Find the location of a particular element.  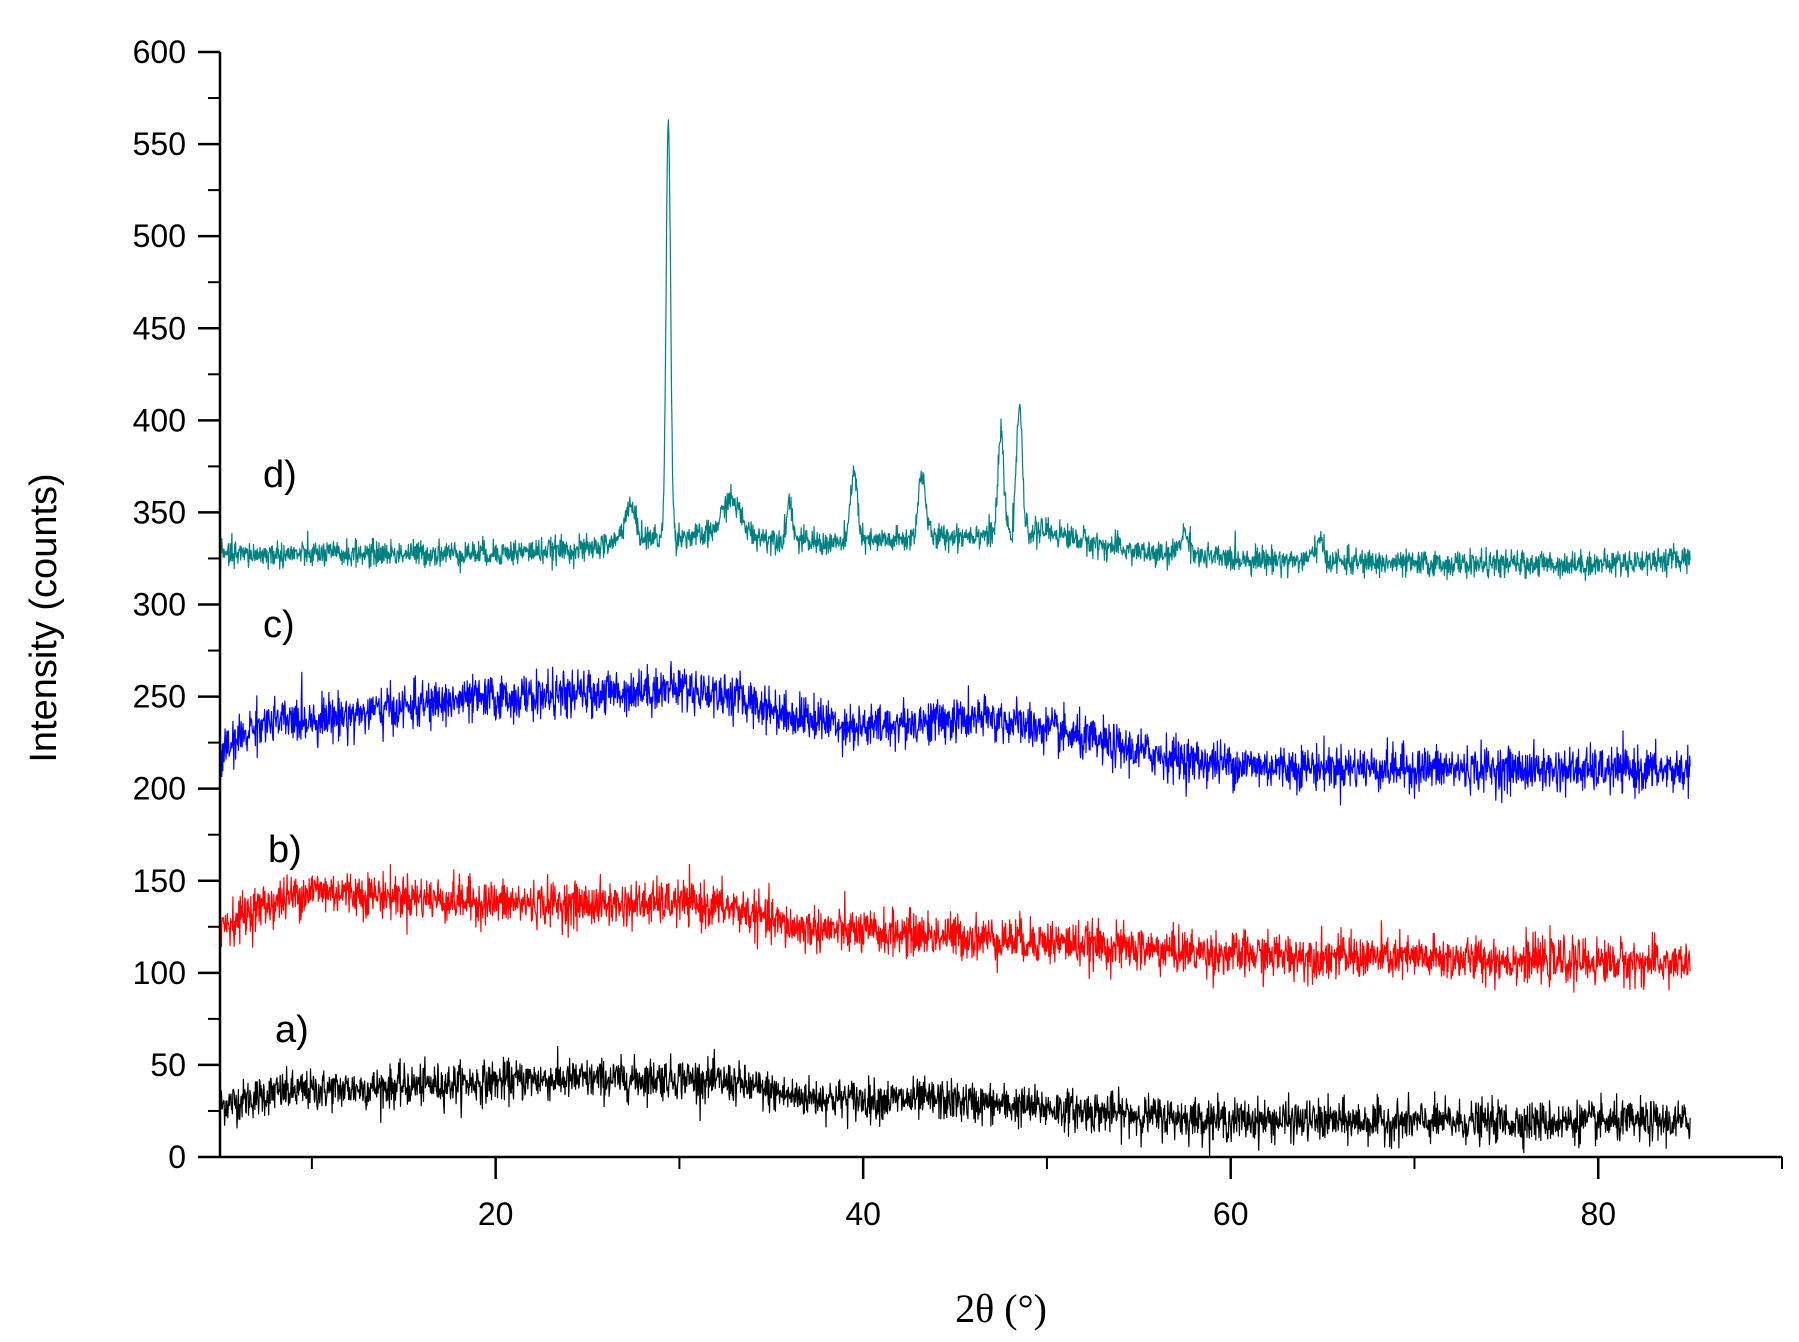

y-tick-label: 50 is located at coordinates (168, 1065).